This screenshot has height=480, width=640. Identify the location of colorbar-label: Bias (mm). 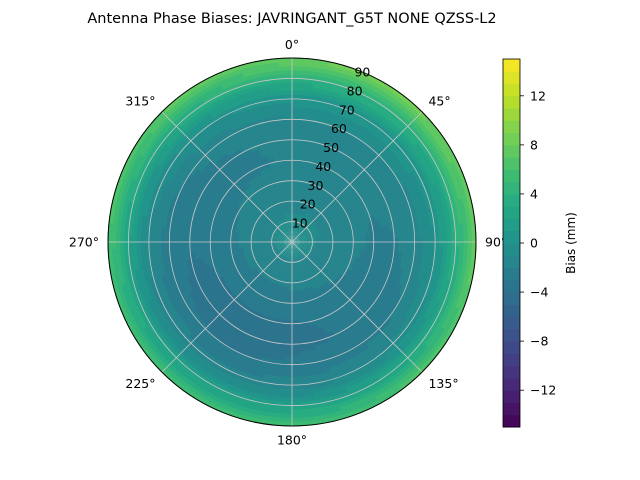
(571, 243).